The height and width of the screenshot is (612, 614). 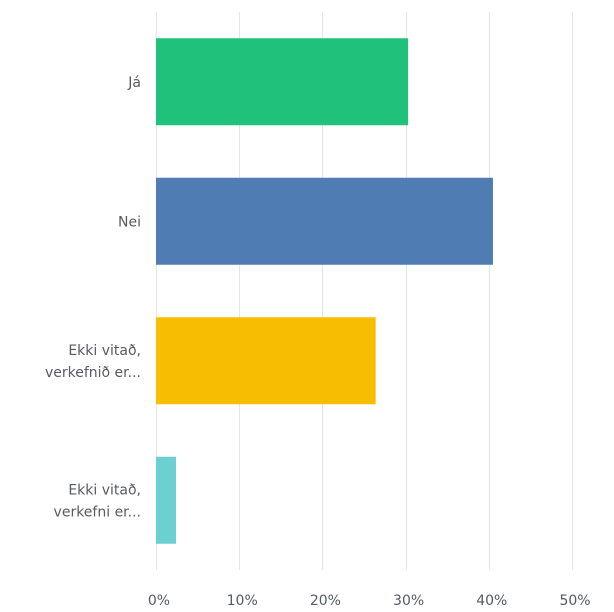 I want to click on x-axis-tick-labels: 0% 10% 20% 30% 40% 50%, so click(x=369, y=601).